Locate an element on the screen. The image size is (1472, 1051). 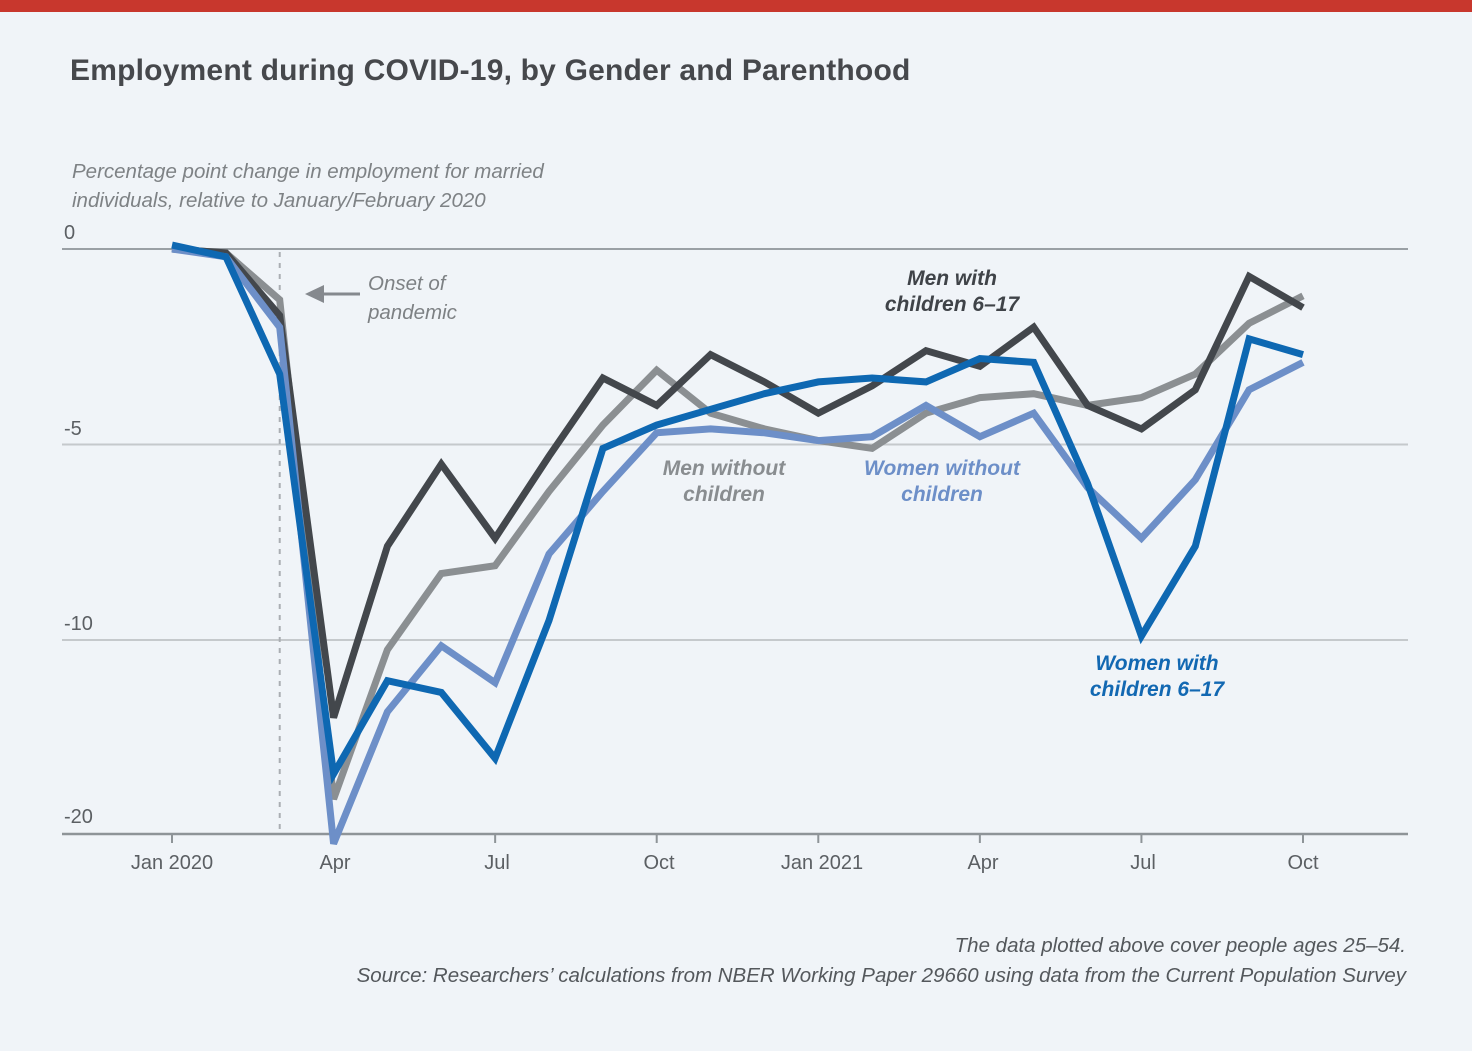
y-tick--5: -5 is located at coordinates (73, 429).